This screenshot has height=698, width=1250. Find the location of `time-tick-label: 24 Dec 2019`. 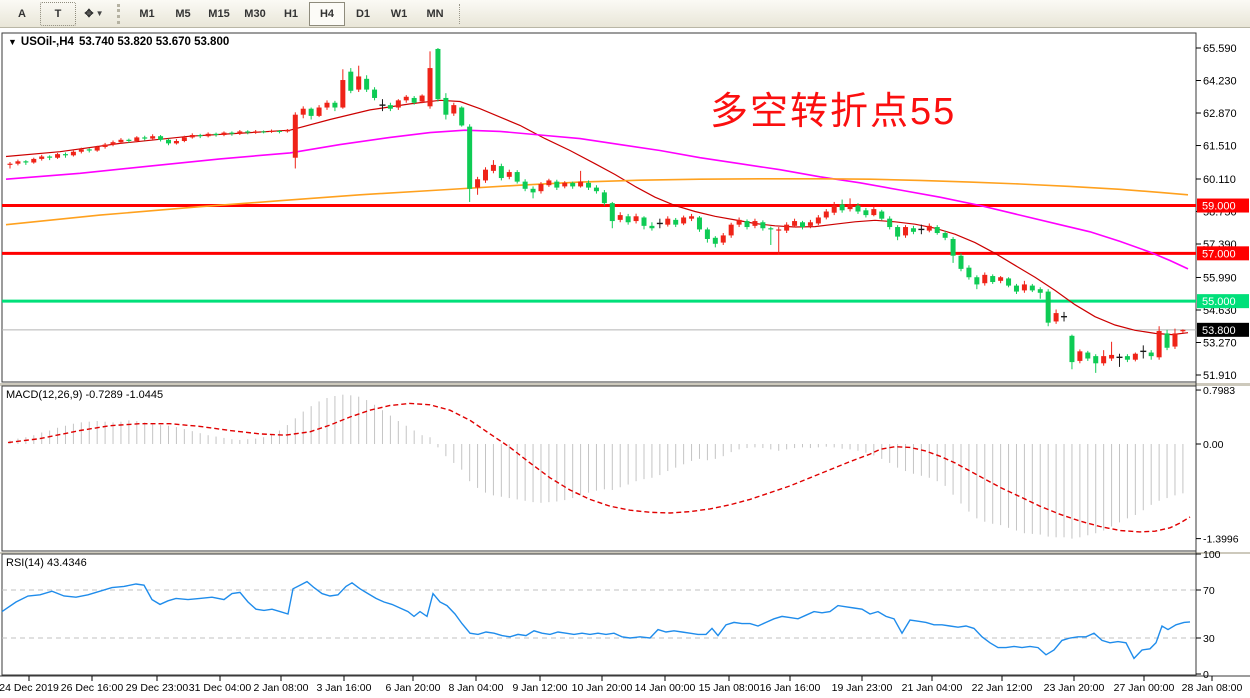

time-tick-label: 24 Dec 2019 is located at coordinates (29, 688).